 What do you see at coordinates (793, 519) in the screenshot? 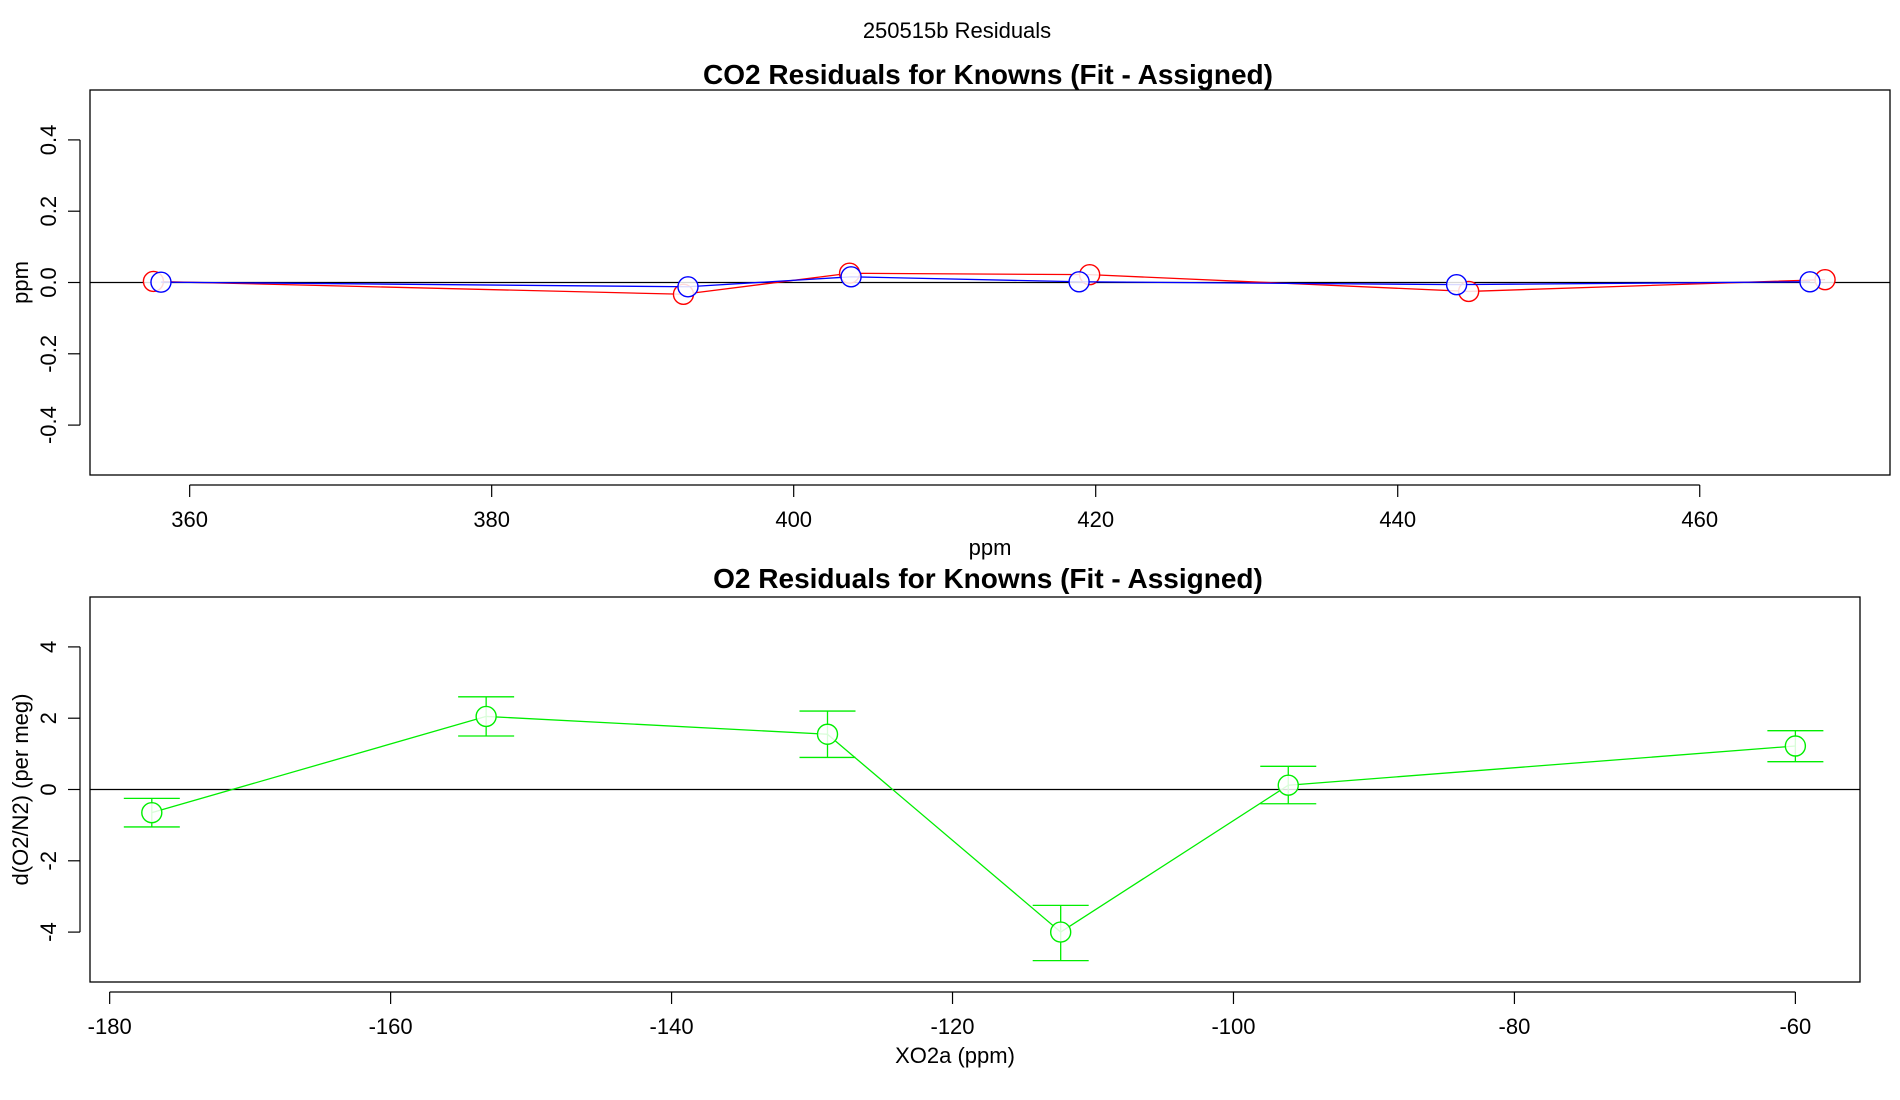
I see `co2-x-tick-label: 400` at bounding box center [793, 519].